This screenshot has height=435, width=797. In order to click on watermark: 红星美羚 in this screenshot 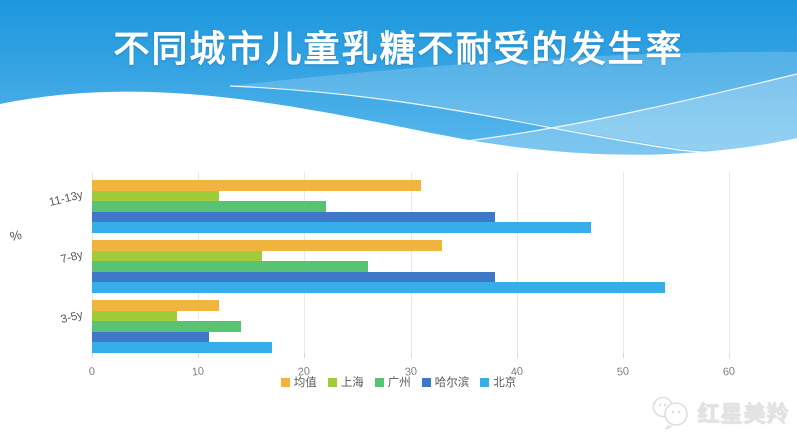, I will do `click(719, 412)`.